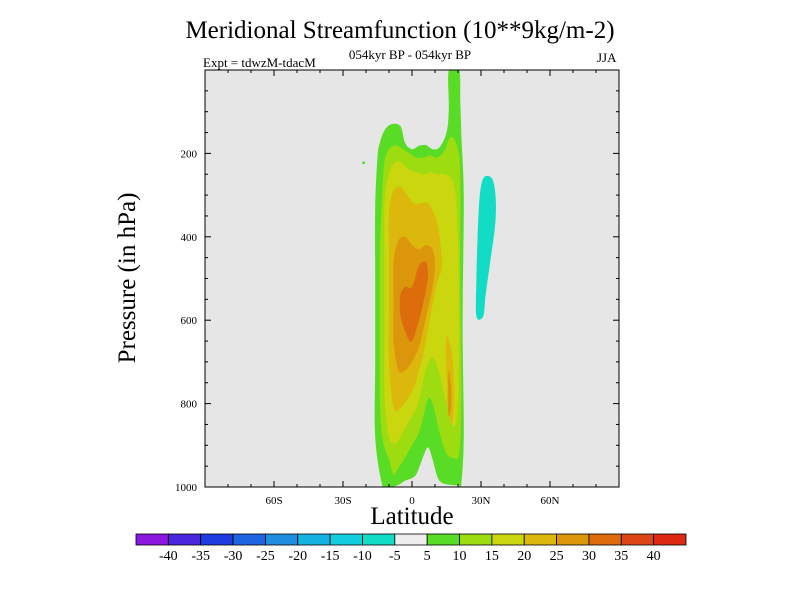 The width and height of the screenshot is (800, 600). I want to click on colorbar-label: -20, so click(297, 556).